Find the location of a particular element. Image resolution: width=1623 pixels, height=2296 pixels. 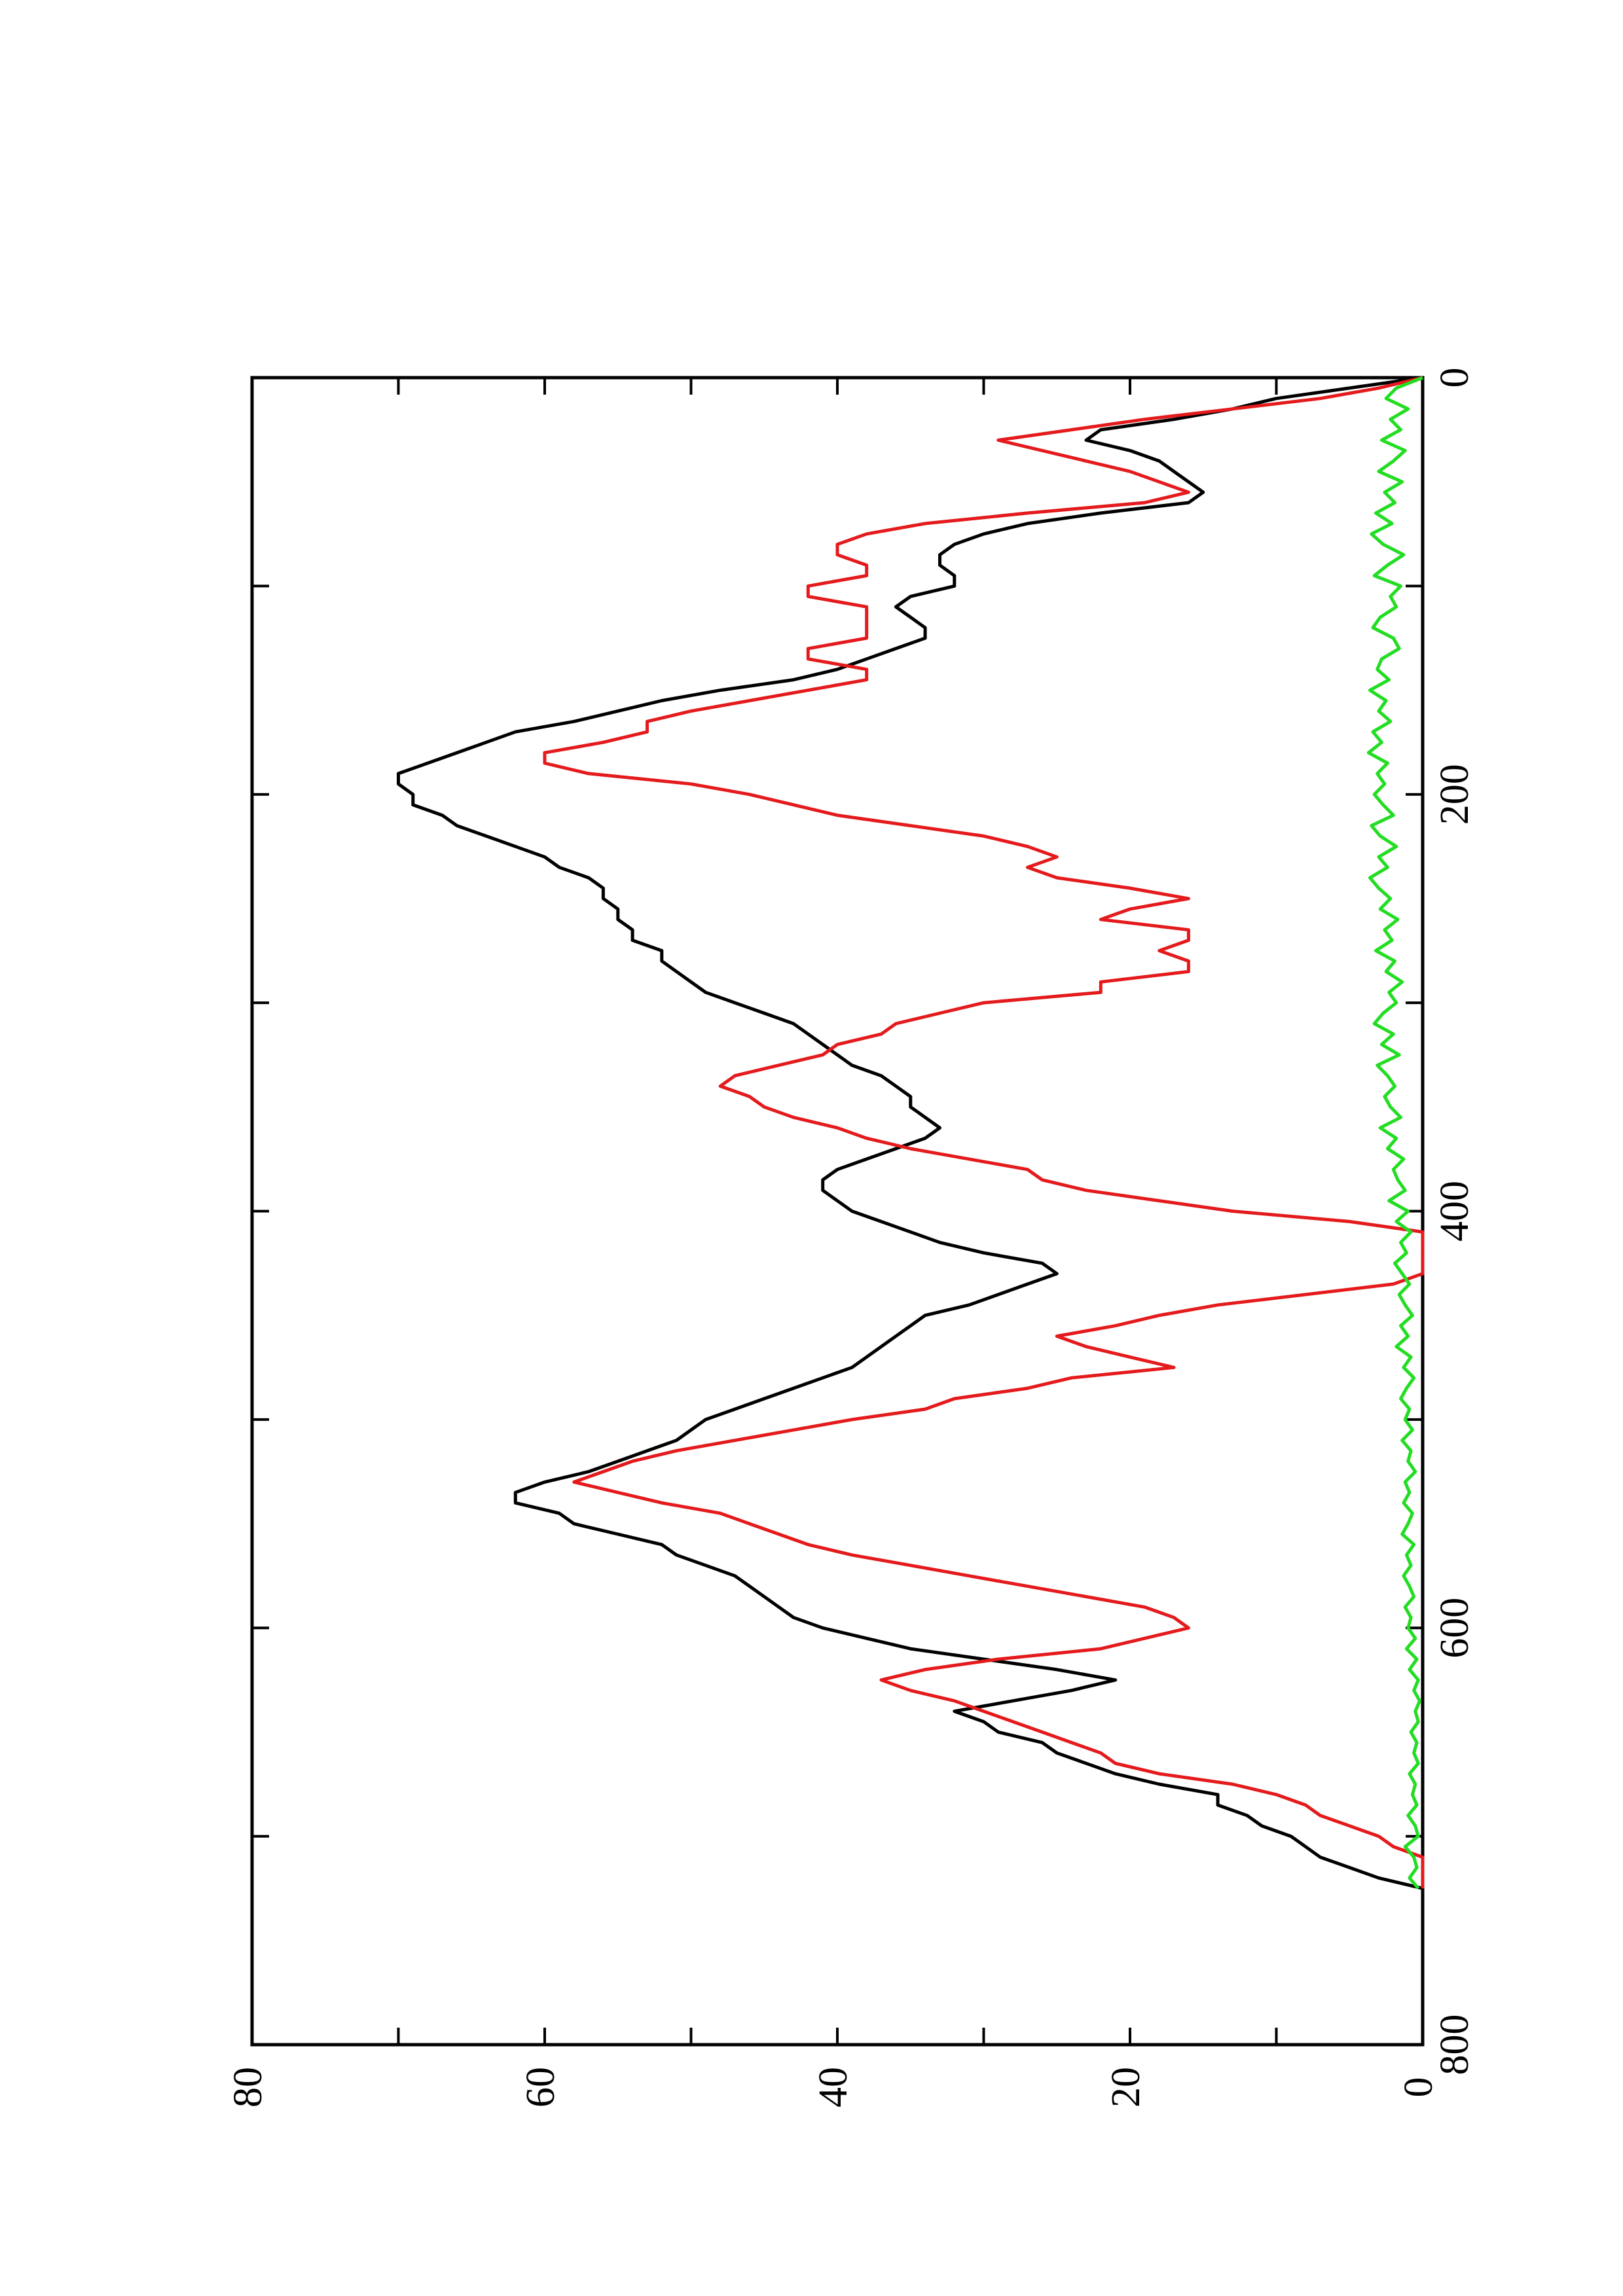

y-tick-label: 20 is located at coordinates (1126, 2087).